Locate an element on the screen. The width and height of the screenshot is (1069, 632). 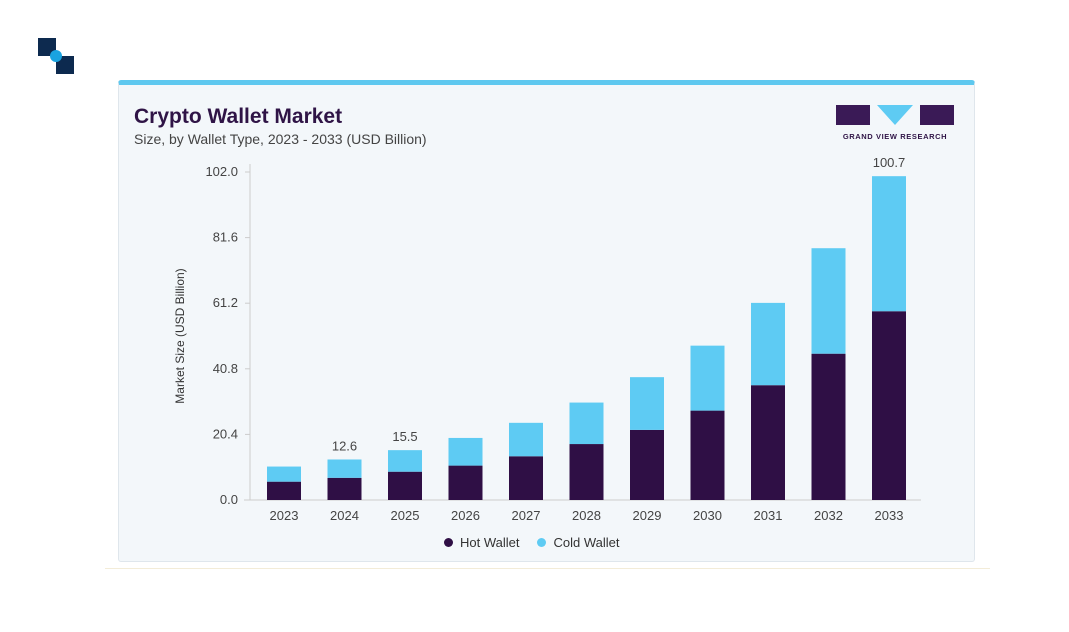
bar-cold-2028 is located at coordinates (586, 423).